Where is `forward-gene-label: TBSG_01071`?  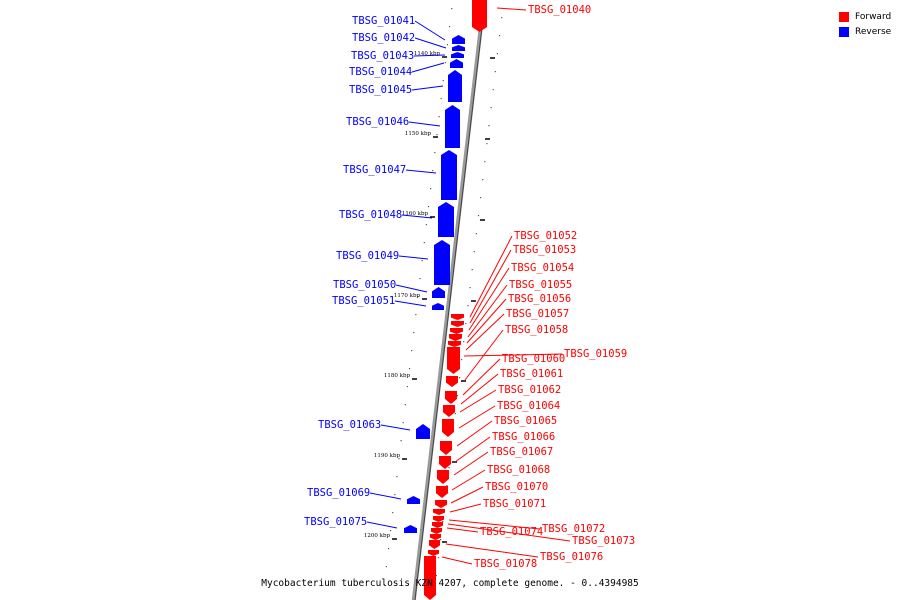
forward-gene-label: TBSG_01071 is located at coordinates (514, 504).